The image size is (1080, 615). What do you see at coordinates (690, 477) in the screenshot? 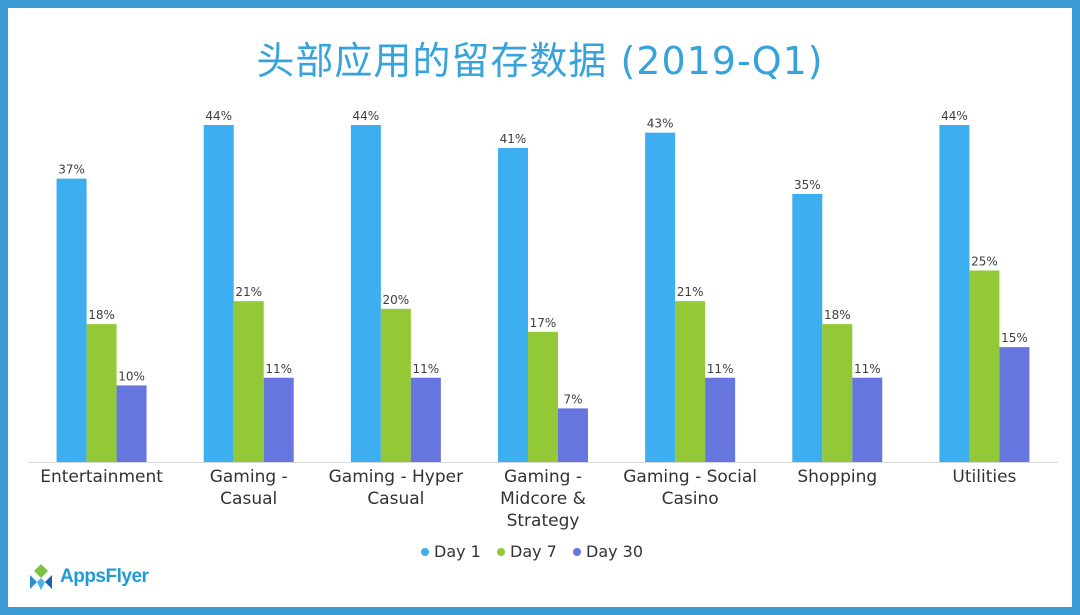
I see `category-label: Gaming - Social` at bounding box center [690, 477].